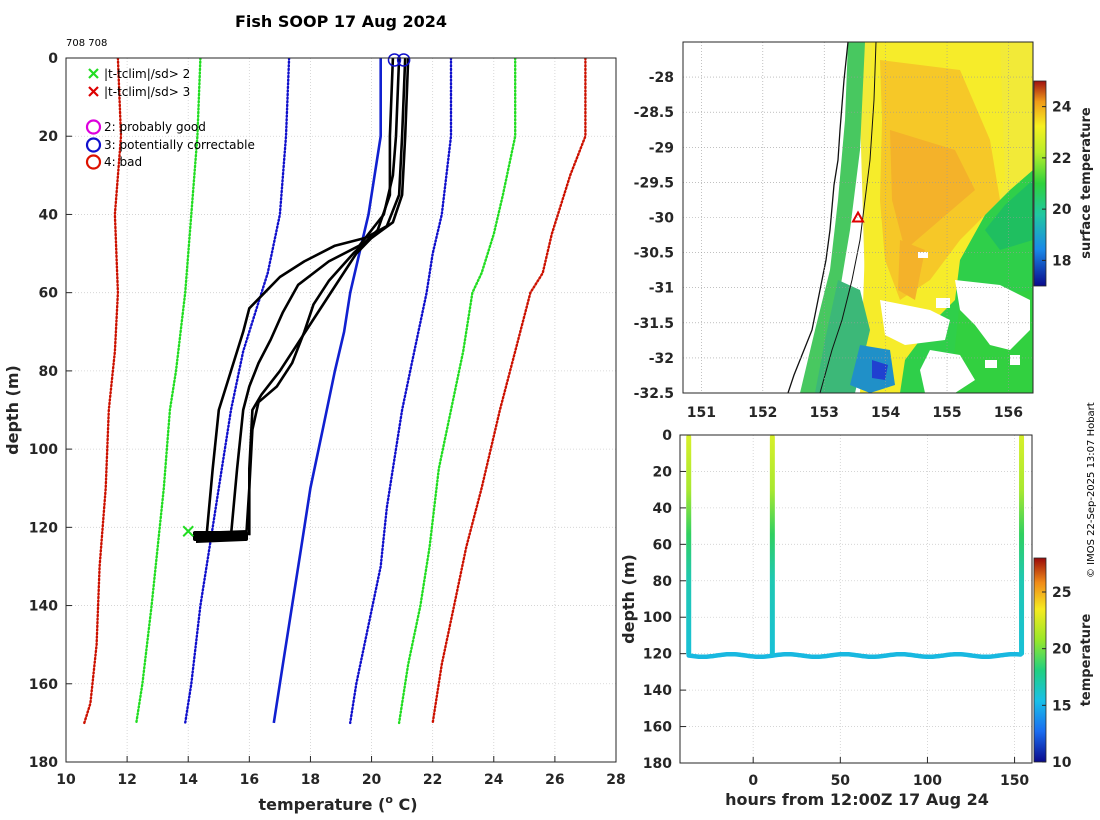  What do you see at coordinates (654, 394) in the screenshot?
I see `map-y-tick-label: -32.5` at bounding box center [654, 394].